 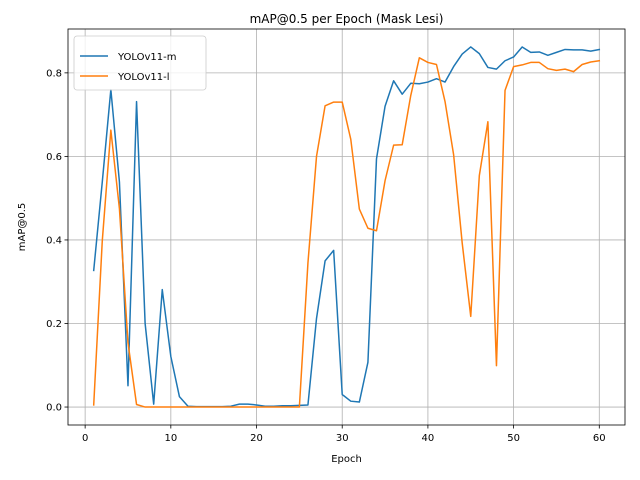 What do you see at coordinates (342, 438) in the screenshot?
I see `x-tick-label: 30` at bounding box center [342, 438].